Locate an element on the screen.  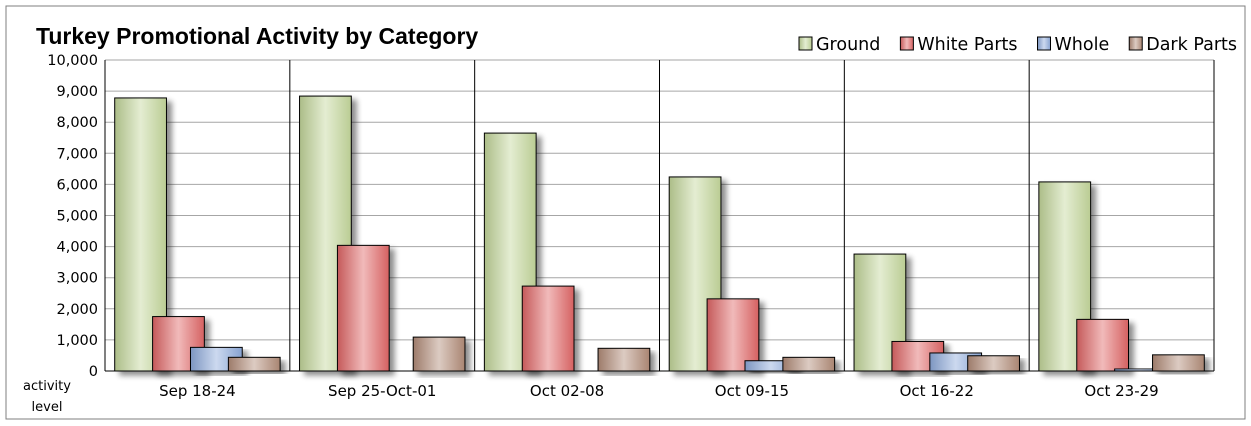
legend-item-ground: Ground is located at coordinates (839, 45).